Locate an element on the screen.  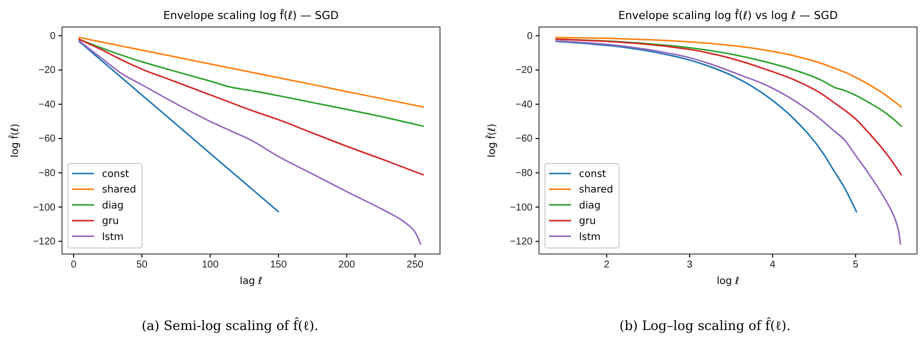
x-tick-label: 250 is located at coordinates (415, 265).